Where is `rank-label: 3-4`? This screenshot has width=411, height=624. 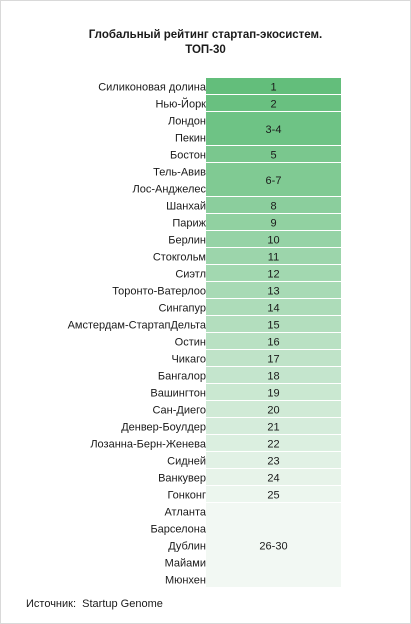 rank-label: 3-4 is located at coordinates (274, 130).